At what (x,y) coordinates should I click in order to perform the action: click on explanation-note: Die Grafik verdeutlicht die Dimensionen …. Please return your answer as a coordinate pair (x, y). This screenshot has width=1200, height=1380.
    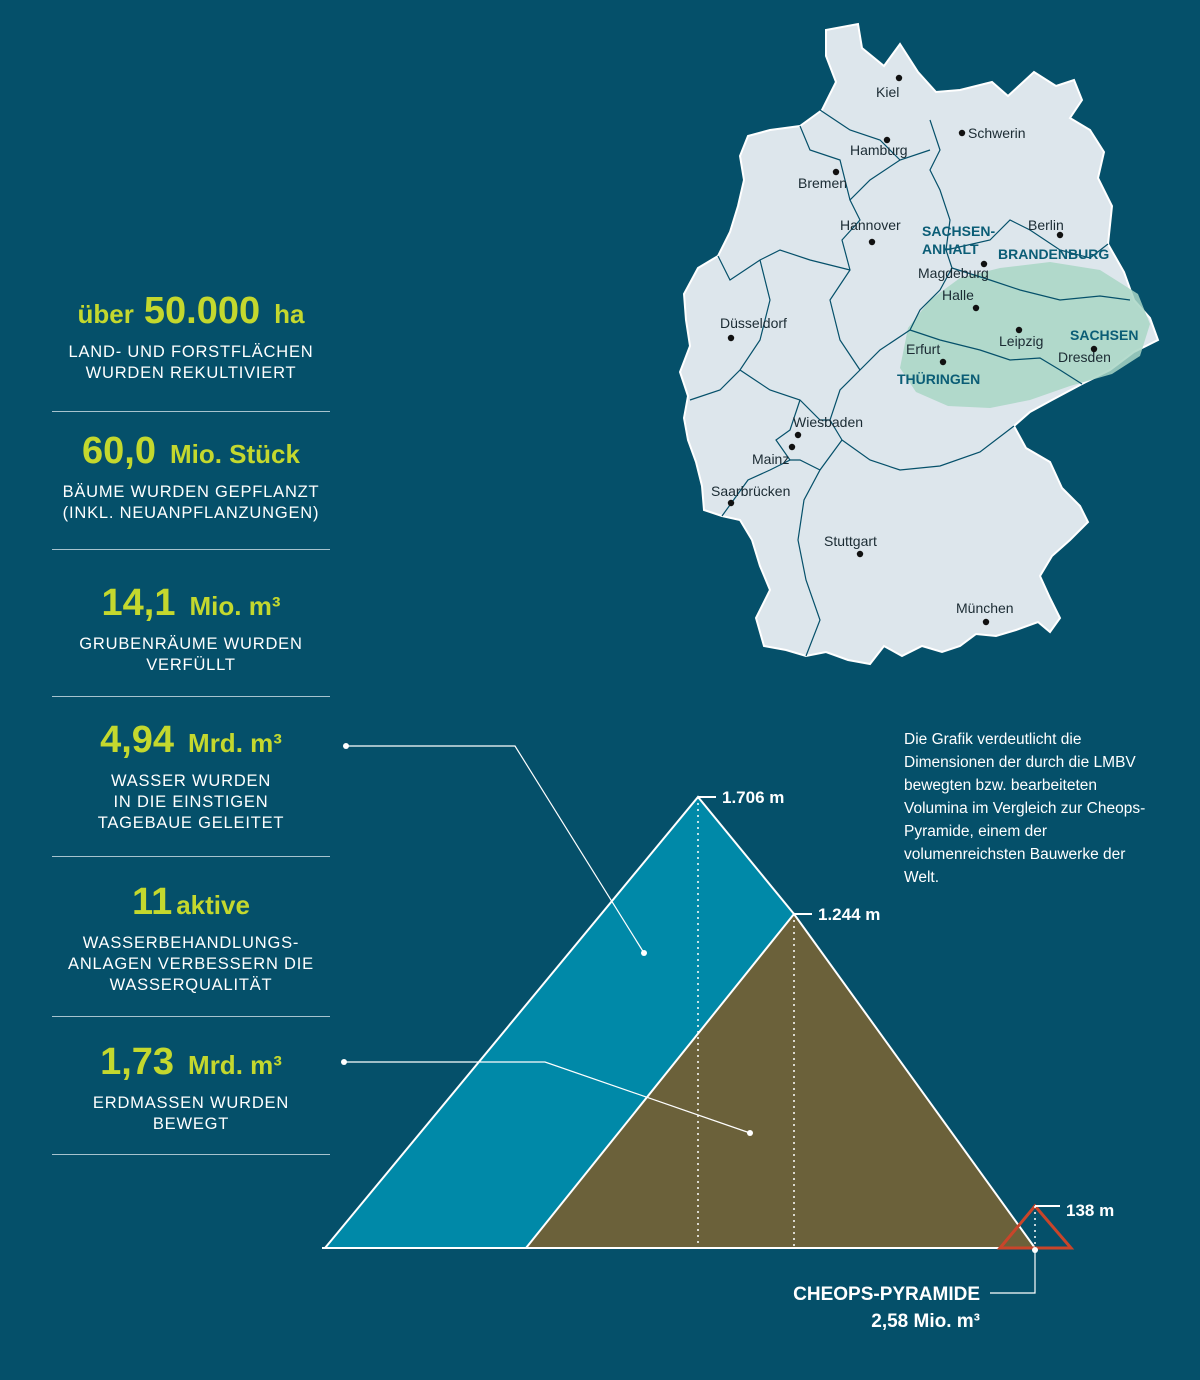
    Looking at the image, I should click on (1025, 808).